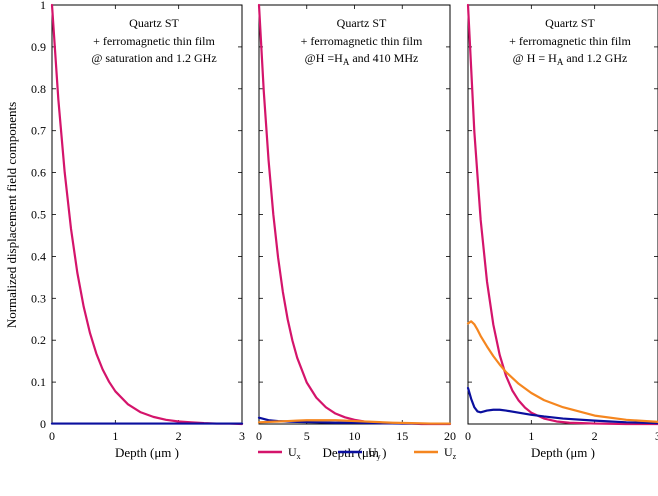 This screenshot has height=496, width=658. What do you see at coordinates (279, 453) in the screenshot?
I see `legend-item-ux: Ux` at bounding box center [279, 453].